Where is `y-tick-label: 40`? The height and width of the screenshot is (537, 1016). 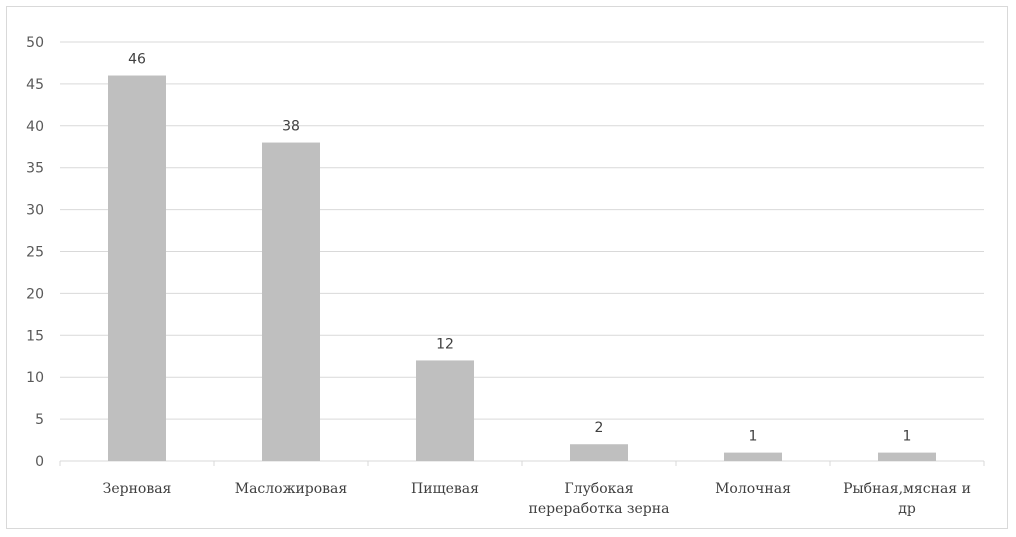 y-tick-label: 40 is located at coordinates (35, 127).